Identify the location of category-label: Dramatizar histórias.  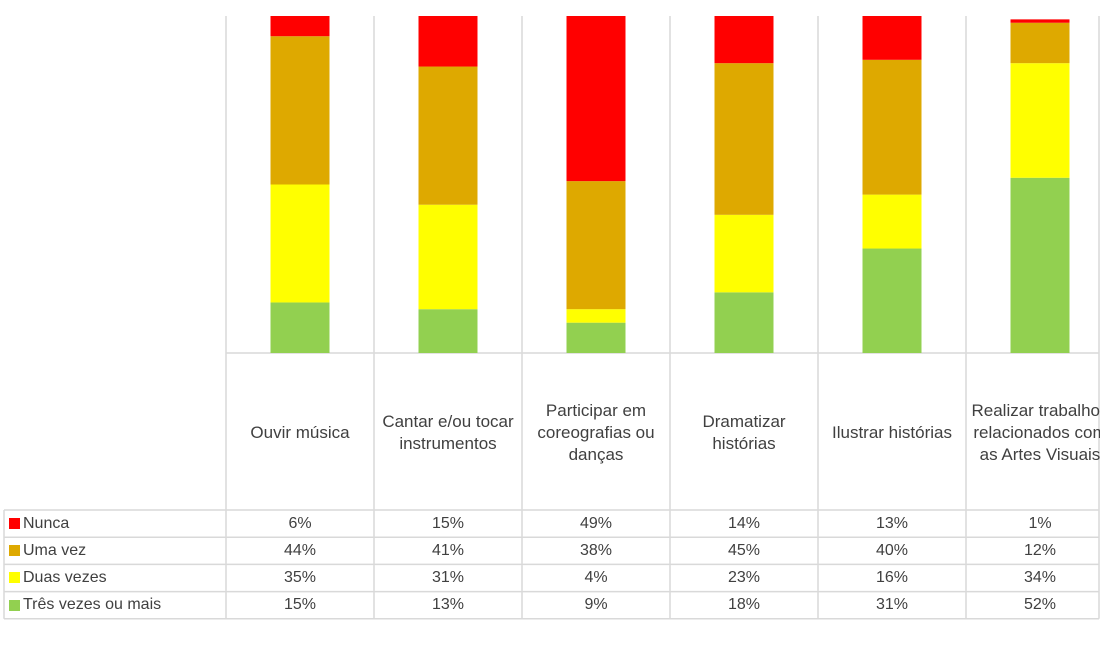
(744, 432).